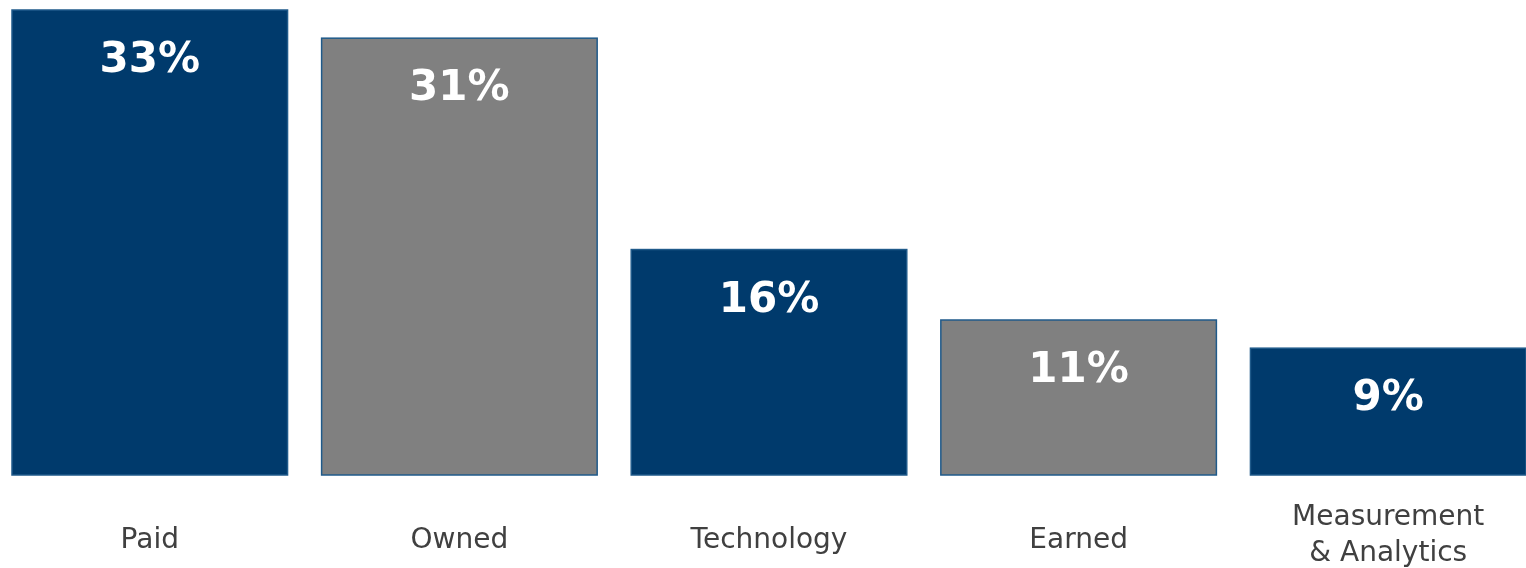 This screenshot has height=568, width=1526. Describe the element at coordinates (150, 57) in the screenshot. I see `data-label: 33%` at that location.